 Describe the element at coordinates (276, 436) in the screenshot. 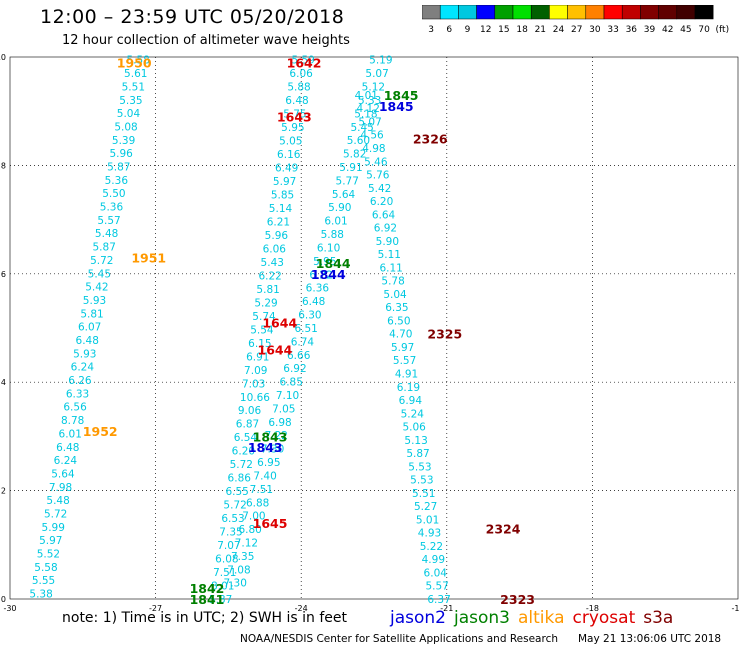

I see `wave-height-value: 7.22` at that location.